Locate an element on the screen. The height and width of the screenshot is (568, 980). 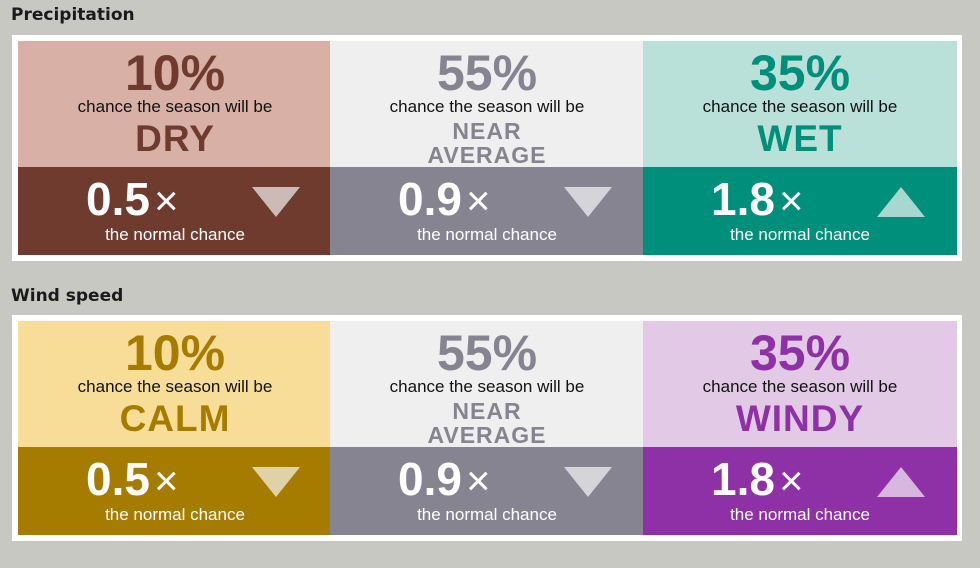
outcome-panel: 35% chance the season will be WINDY is located at coordinates (800, 384).